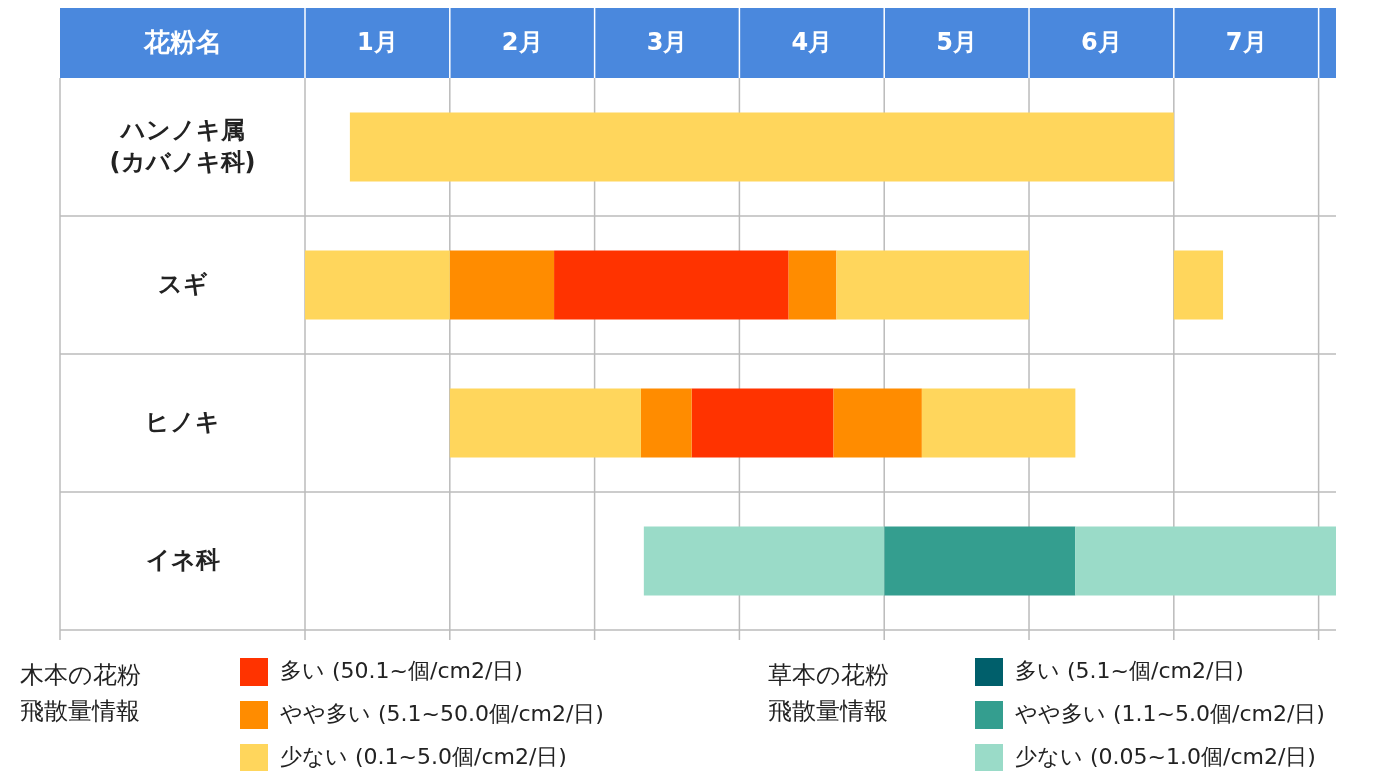  Describe the element at coordinates (522, 42) in the screenshot. I see `x-tick-label: 2月` at that location.